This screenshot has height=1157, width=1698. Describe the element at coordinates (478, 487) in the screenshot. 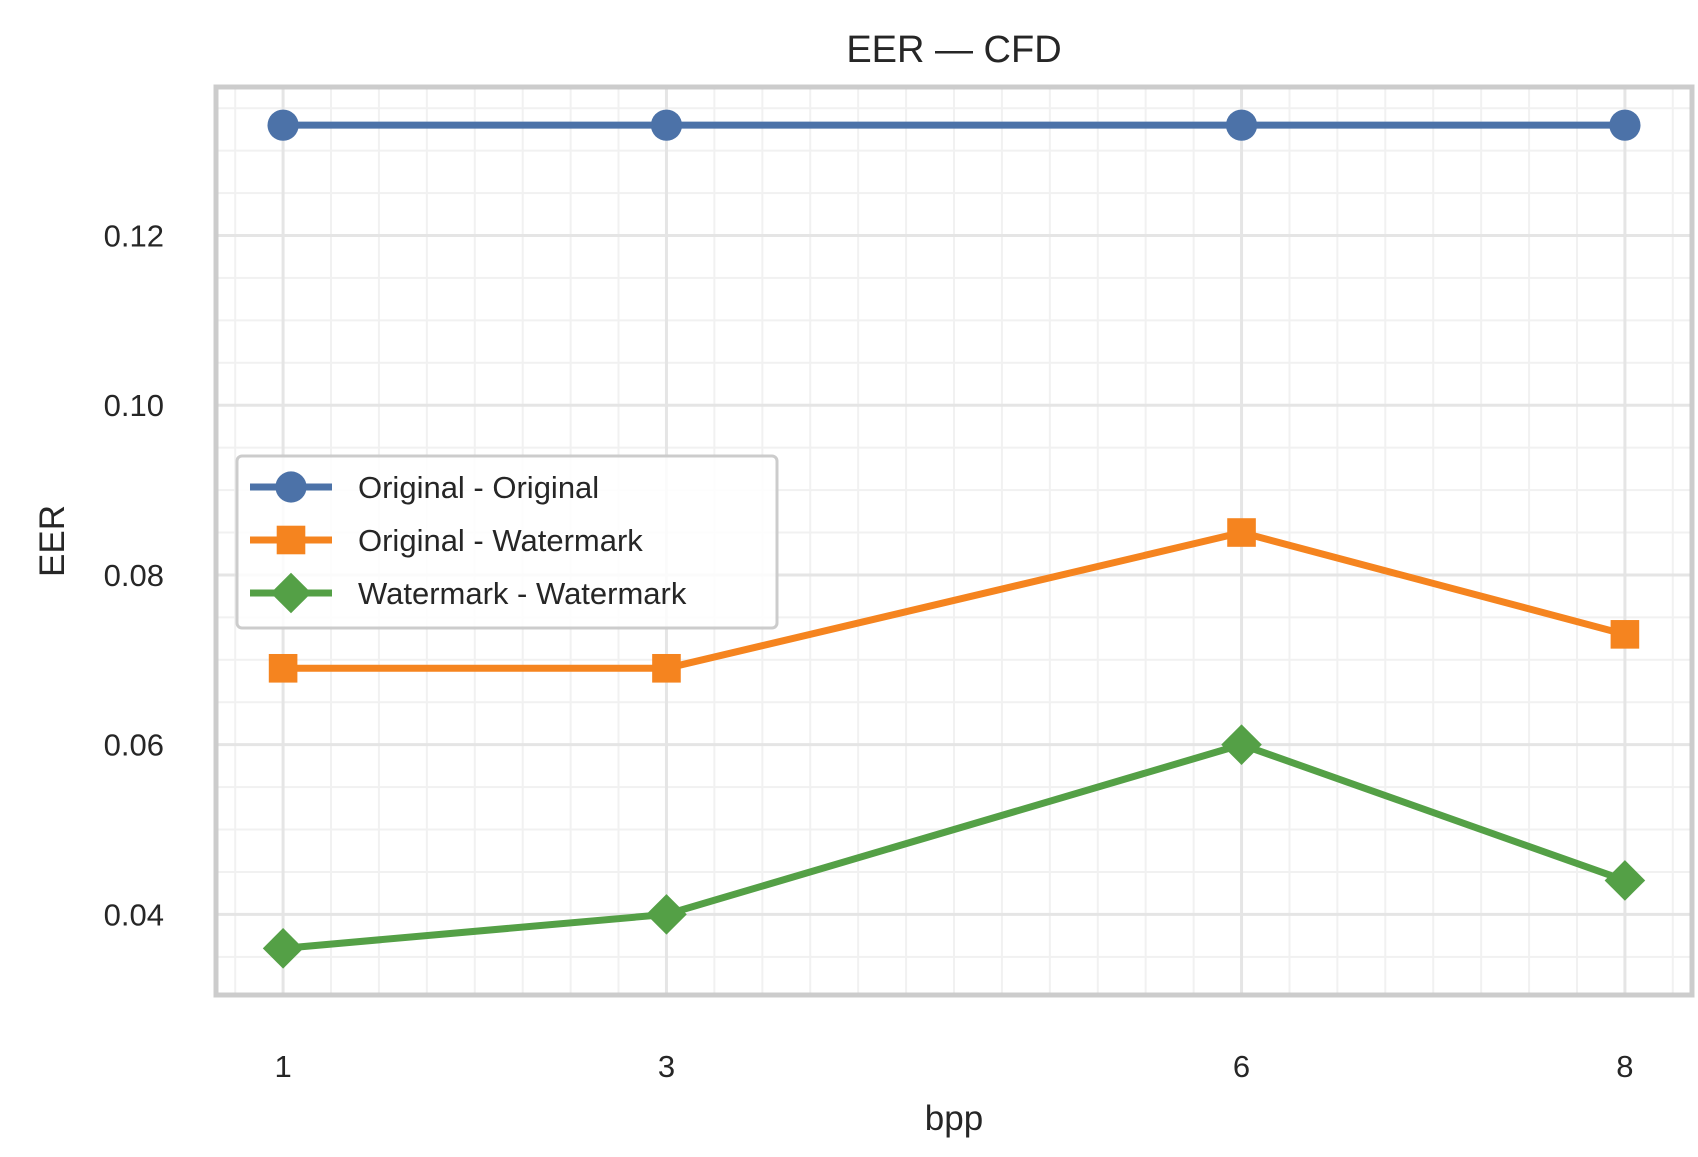

I see `legend-label: Original - Original` at that location.